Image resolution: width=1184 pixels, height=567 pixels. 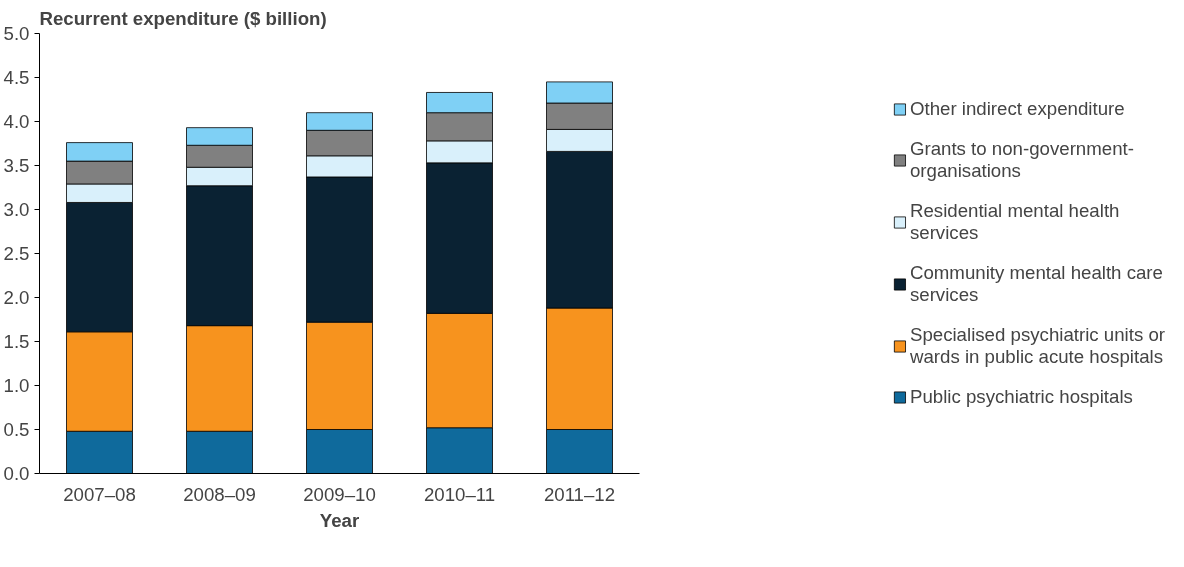 I want to click on legend-label: Community mental health care services, so click(x=1036, y=284).